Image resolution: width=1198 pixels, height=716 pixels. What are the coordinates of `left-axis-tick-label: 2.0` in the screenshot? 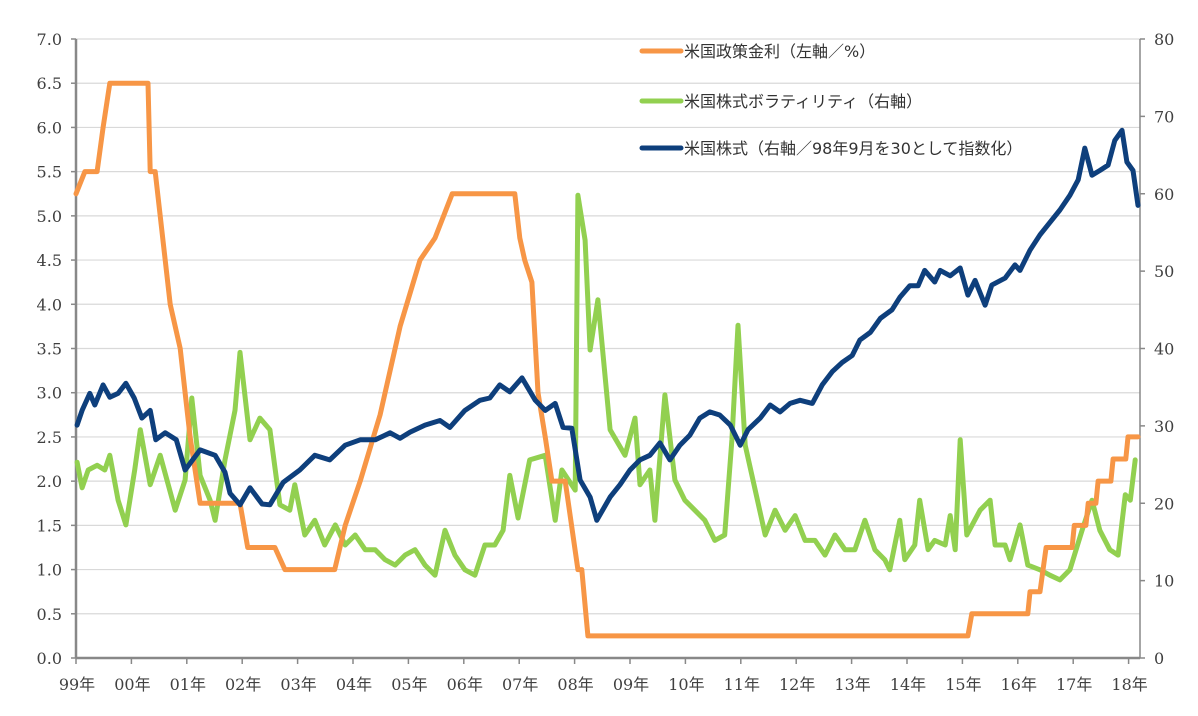 It's located at (49, 481).